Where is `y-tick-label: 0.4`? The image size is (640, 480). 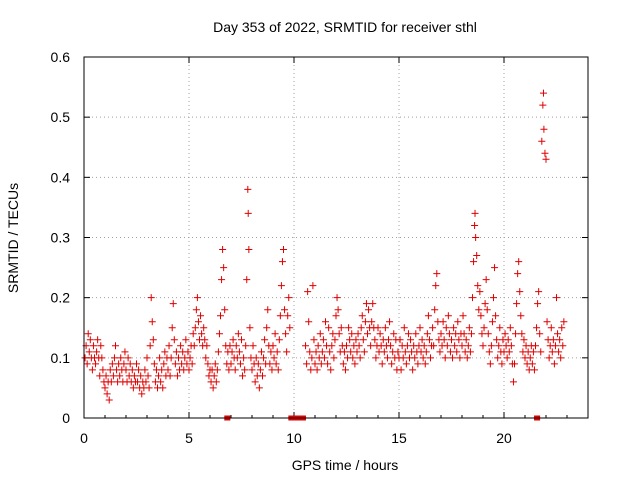
y-tick-label: 0.4 is located at coordinates (61, 177).